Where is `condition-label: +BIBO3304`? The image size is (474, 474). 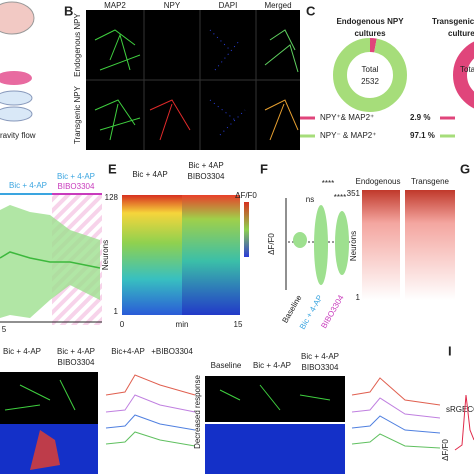 condition-label: +BIBO3304 is located at coordinates (172, 351).